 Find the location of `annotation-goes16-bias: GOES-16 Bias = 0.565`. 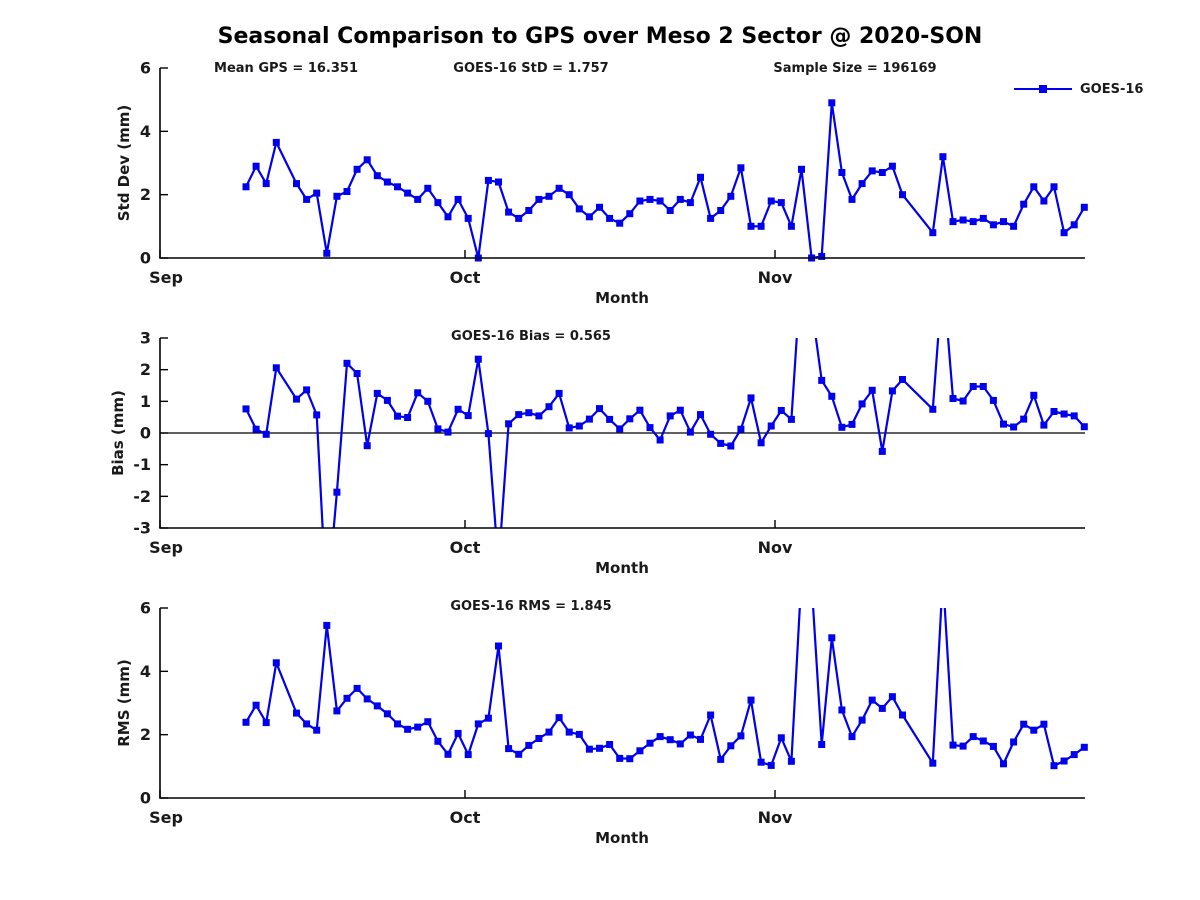

annotation-goes16-bias: GOES-16 Bias = 0.565 is located at coordinates (531, 336).